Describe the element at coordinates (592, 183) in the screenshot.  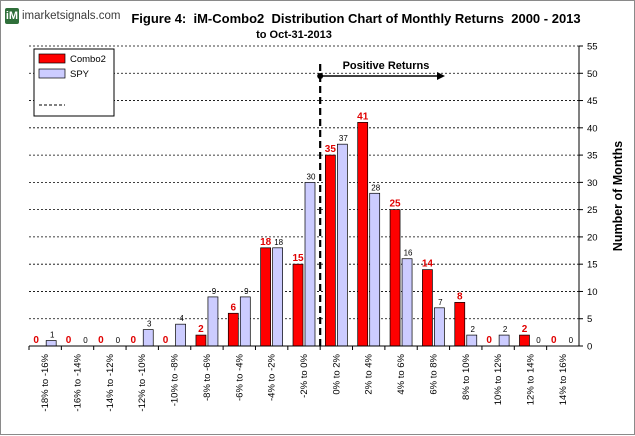
I see `y-tick-label: 30` at that location.